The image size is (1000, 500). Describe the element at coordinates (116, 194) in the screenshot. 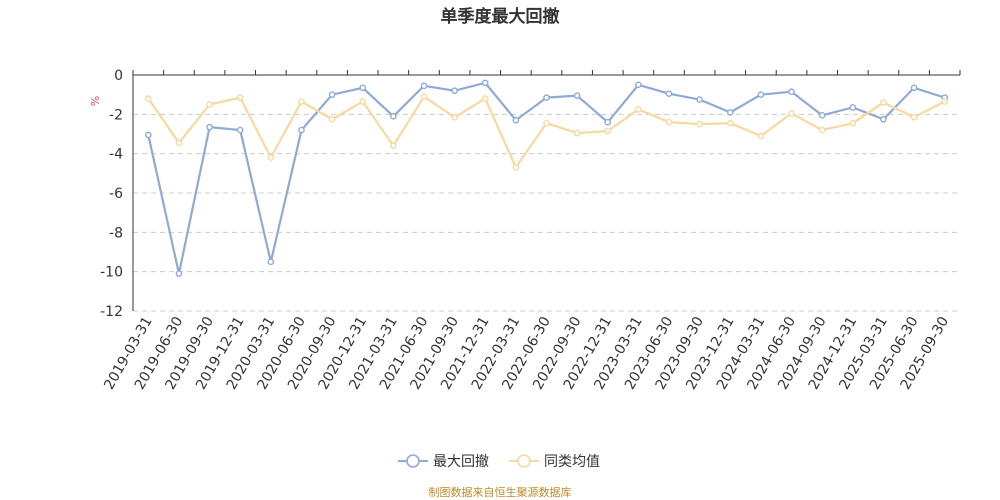

I see `y-tick-label: -6` at that location.